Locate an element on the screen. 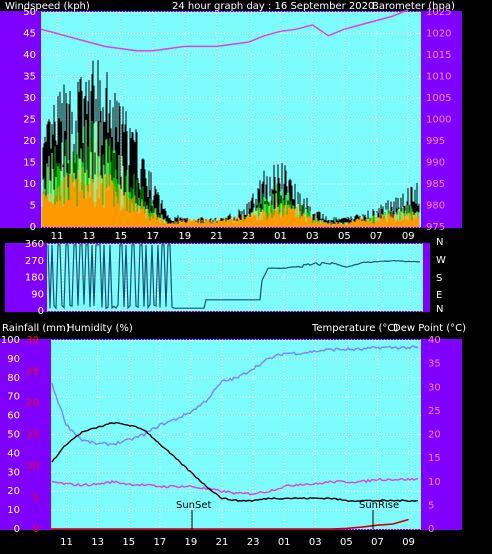  humidity-y-tick-label: 20 is located at coordinates (13, 491).